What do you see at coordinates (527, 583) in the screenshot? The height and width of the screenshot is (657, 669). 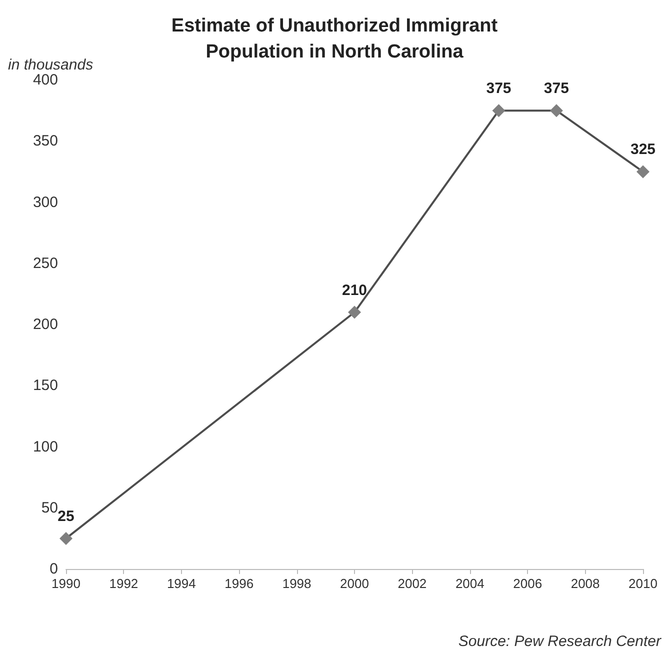 I see `x-tick-label: 2006` at bounding box center [527, 583].